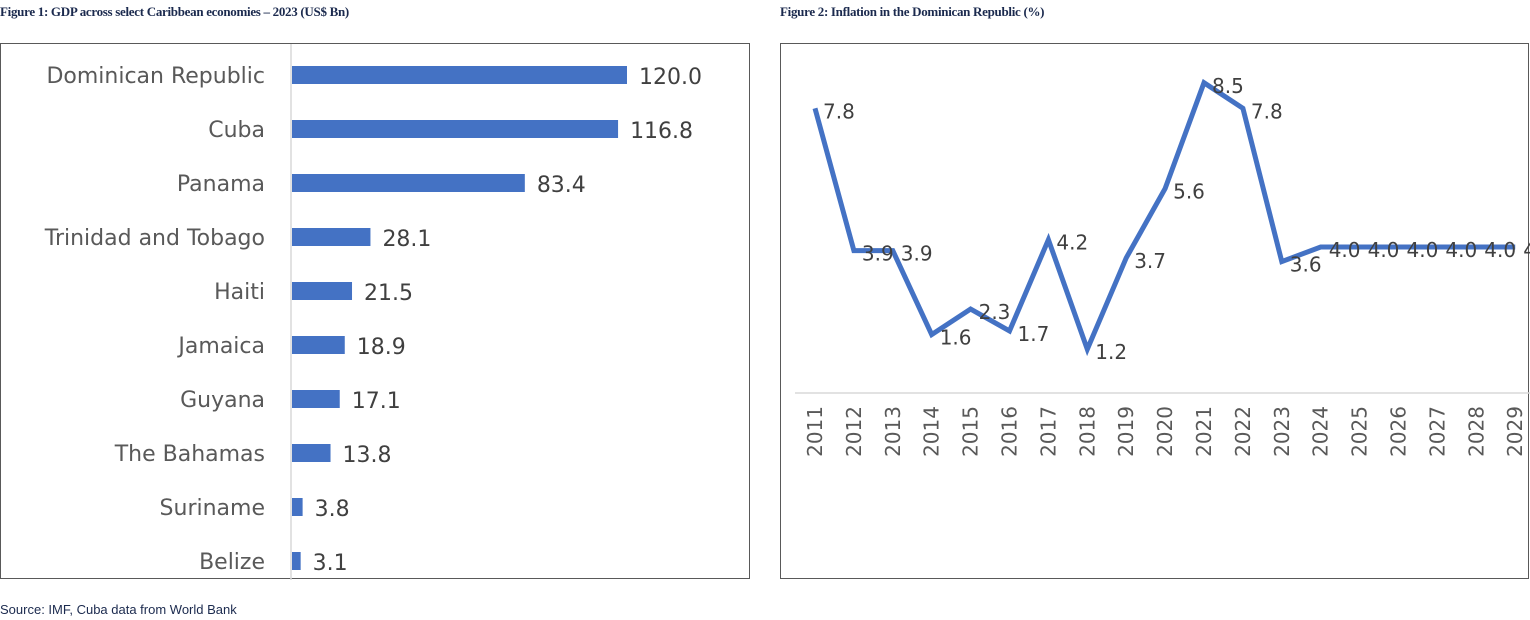 This screenshot has width=1530, height=620. I want to click on category-label: Dominican Republic, so click(155, 76).